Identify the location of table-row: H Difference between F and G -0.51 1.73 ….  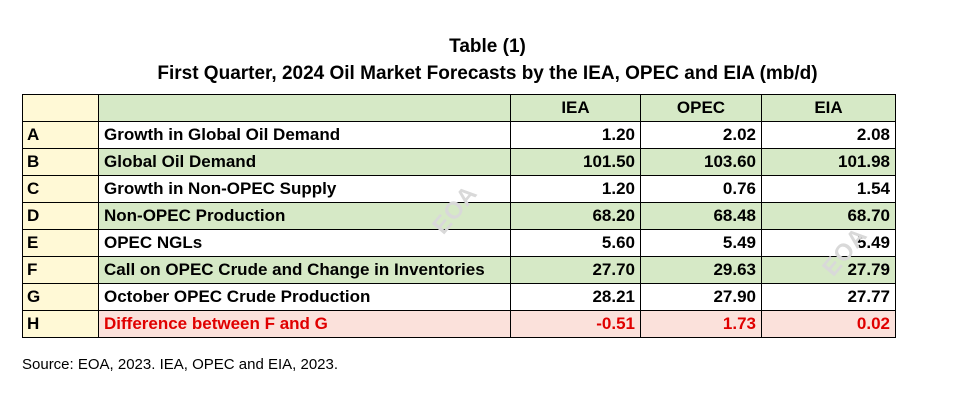
(459, 324).